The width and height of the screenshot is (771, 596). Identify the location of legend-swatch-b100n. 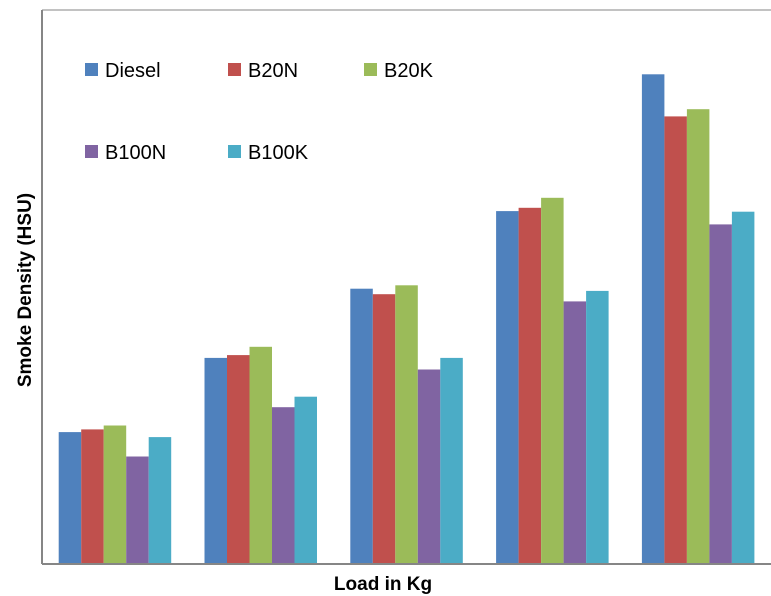
(91, 151).